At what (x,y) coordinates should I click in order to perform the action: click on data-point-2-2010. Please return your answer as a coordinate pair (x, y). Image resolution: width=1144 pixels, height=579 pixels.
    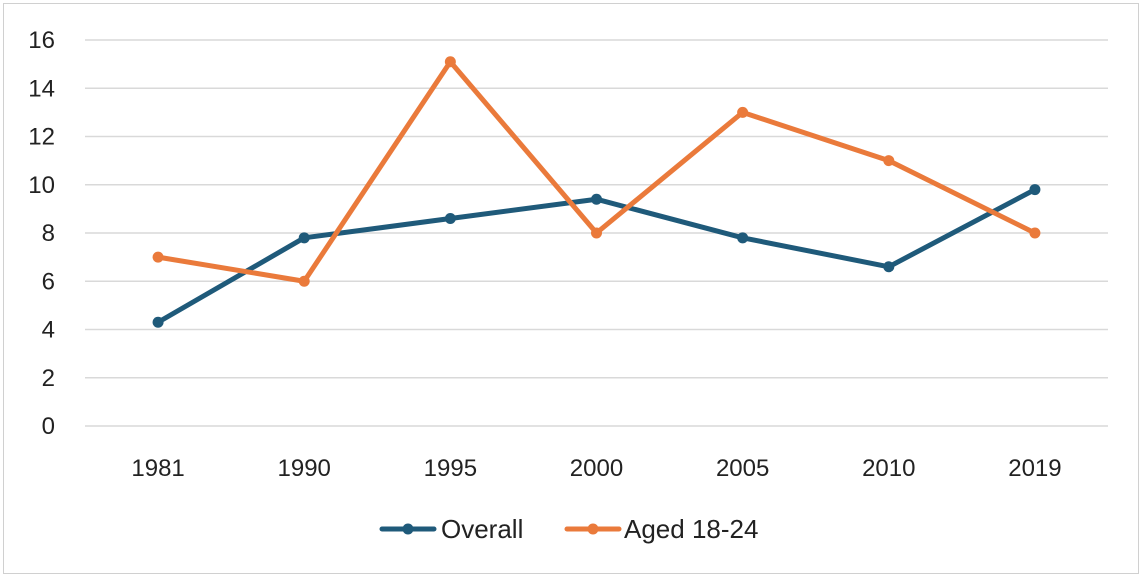
    Looking at the image, I should click on (889, 161).